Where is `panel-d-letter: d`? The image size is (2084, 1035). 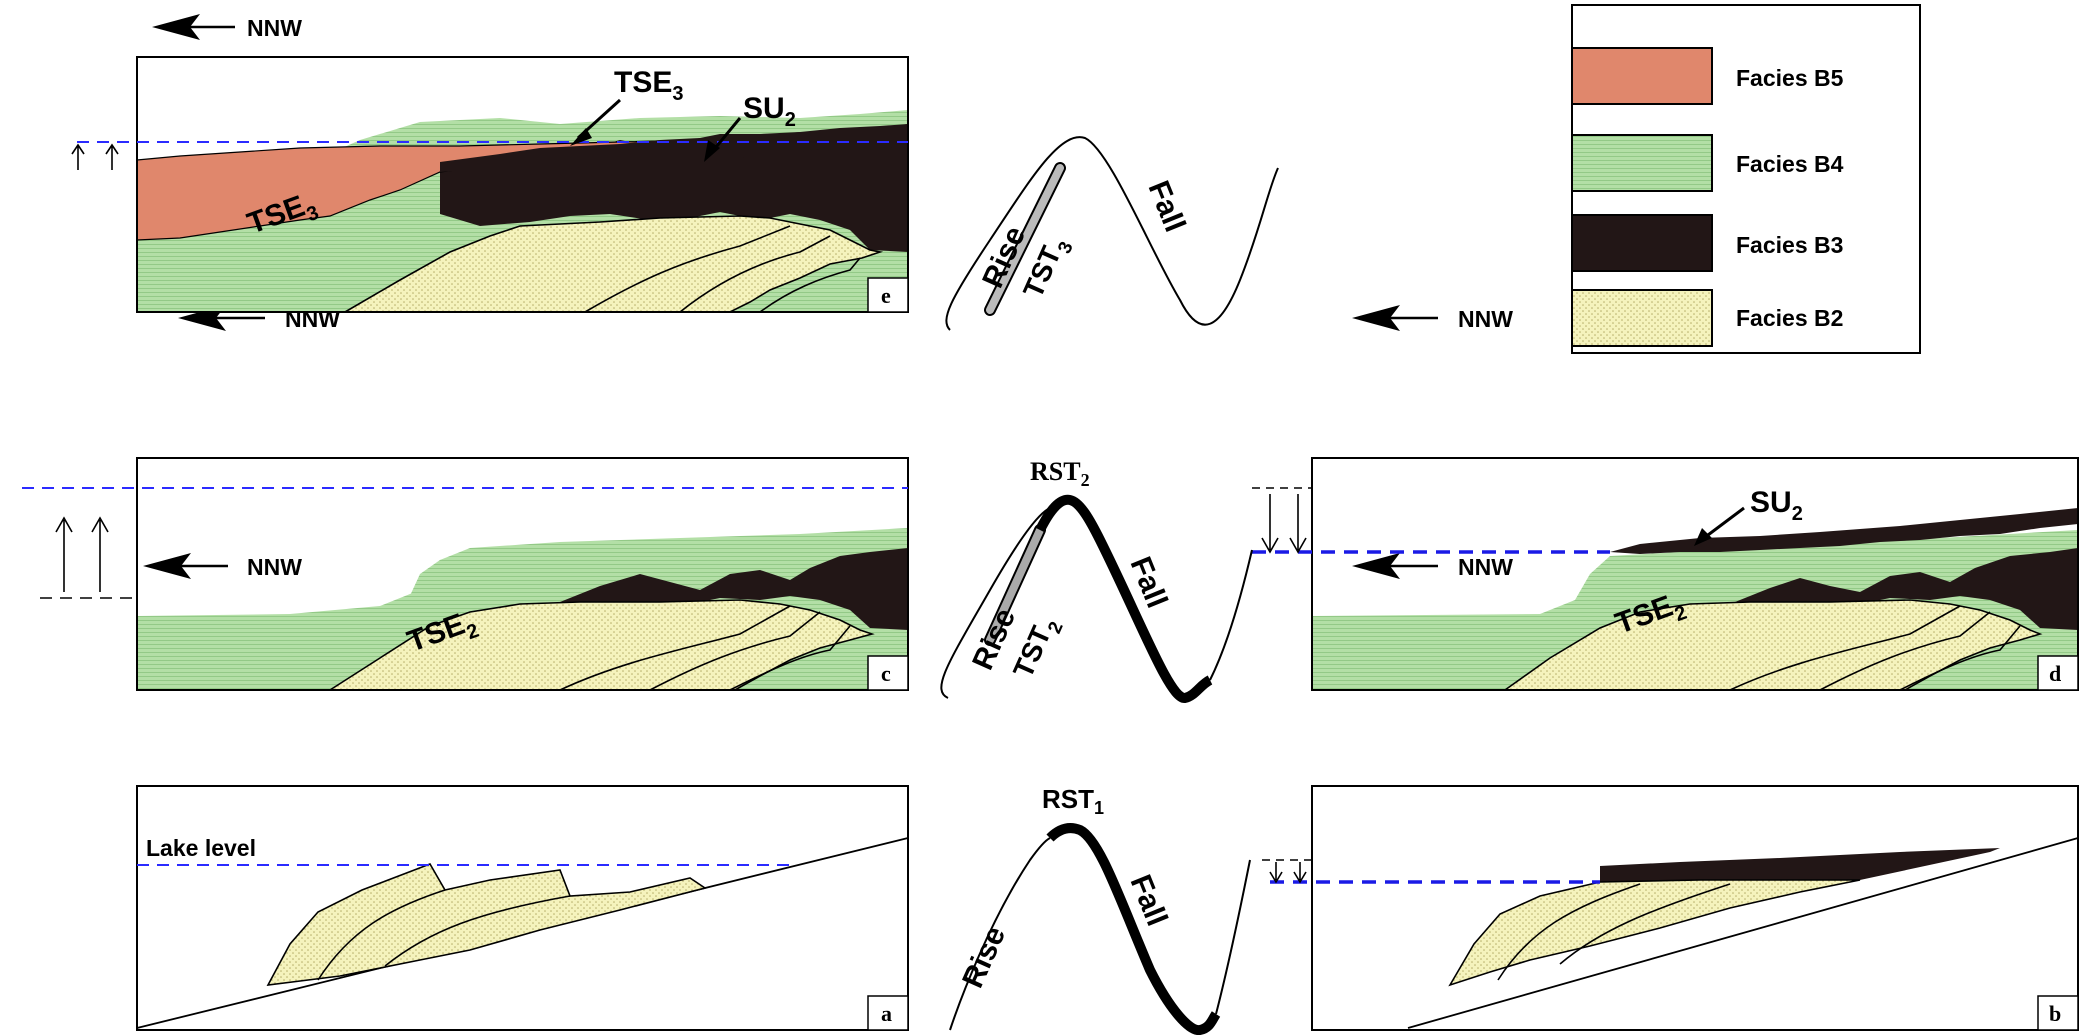
panel-d-letter: d is located at coordinates (2055, 673).